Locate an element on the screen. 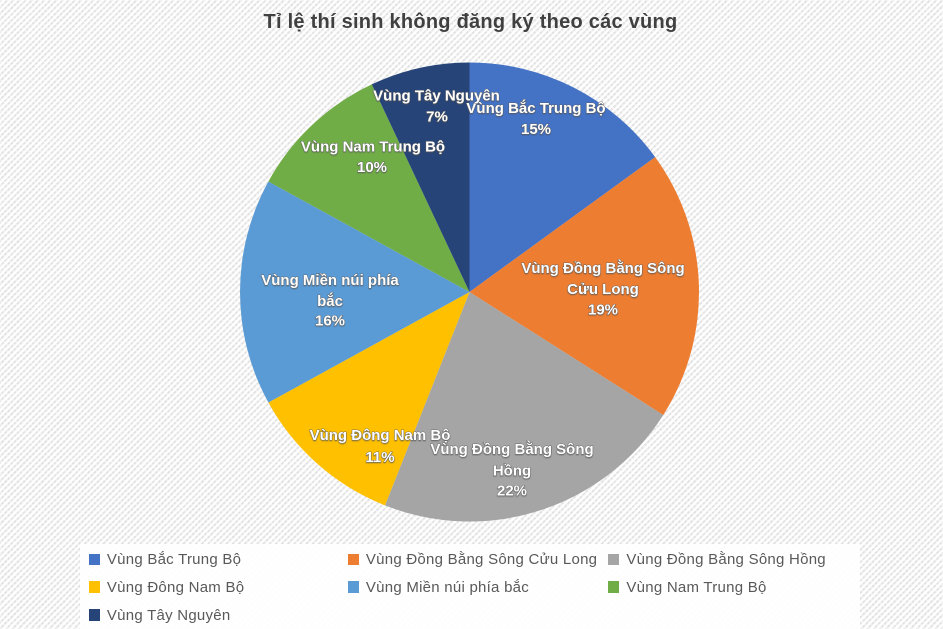 Image resolution: width=943 pixels, height=629 pixels. svg-text: 10% is located at coordinates (372, 167).